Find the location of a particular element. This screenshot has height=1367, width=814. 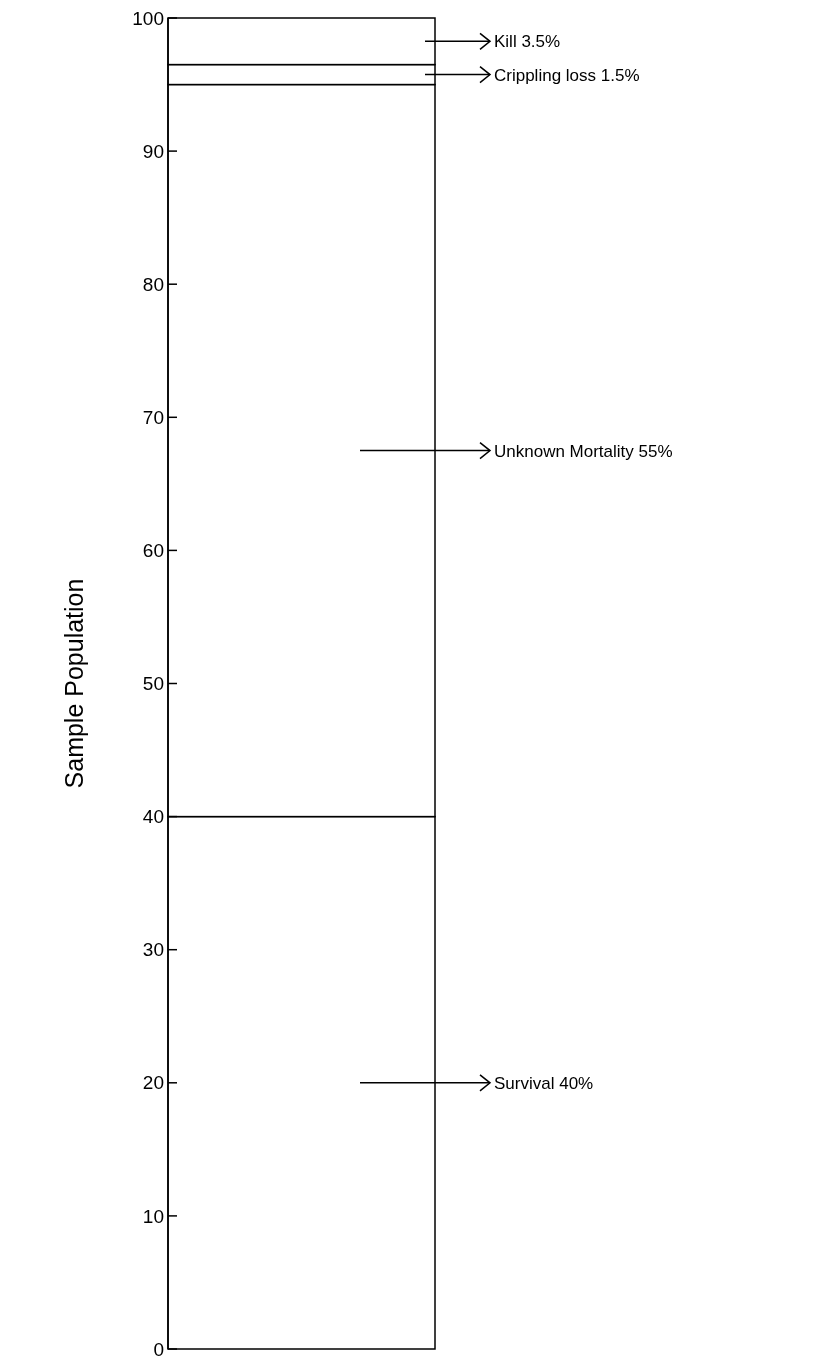

text: Crippling loss 1.5% is located at coordinates (567, 75).